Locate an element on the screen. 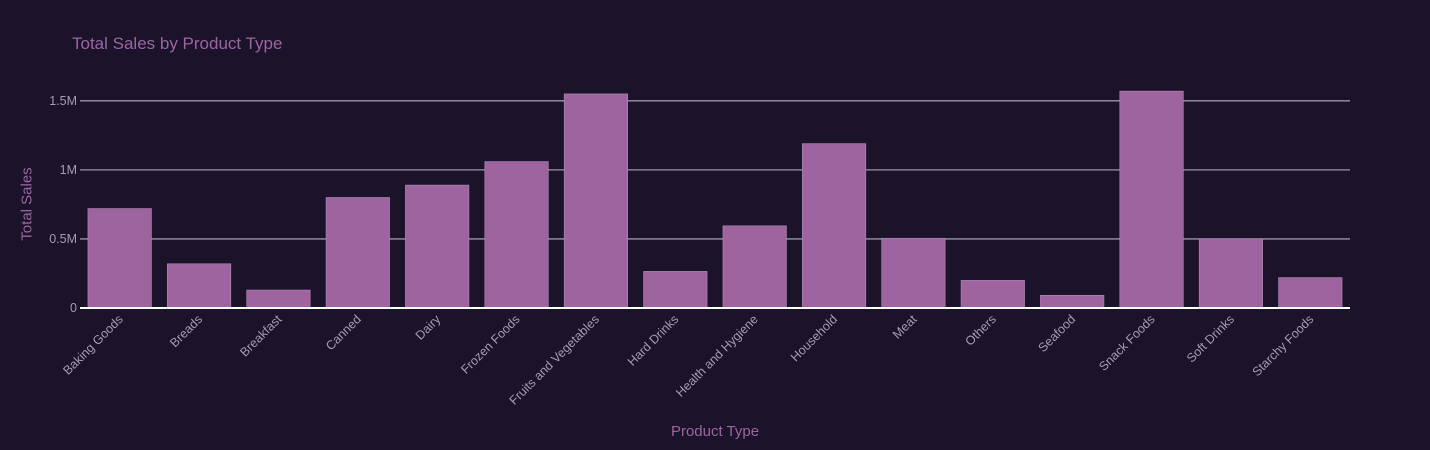  x-tick-label: Starchy Foods is located at coordinates (1283, 345).